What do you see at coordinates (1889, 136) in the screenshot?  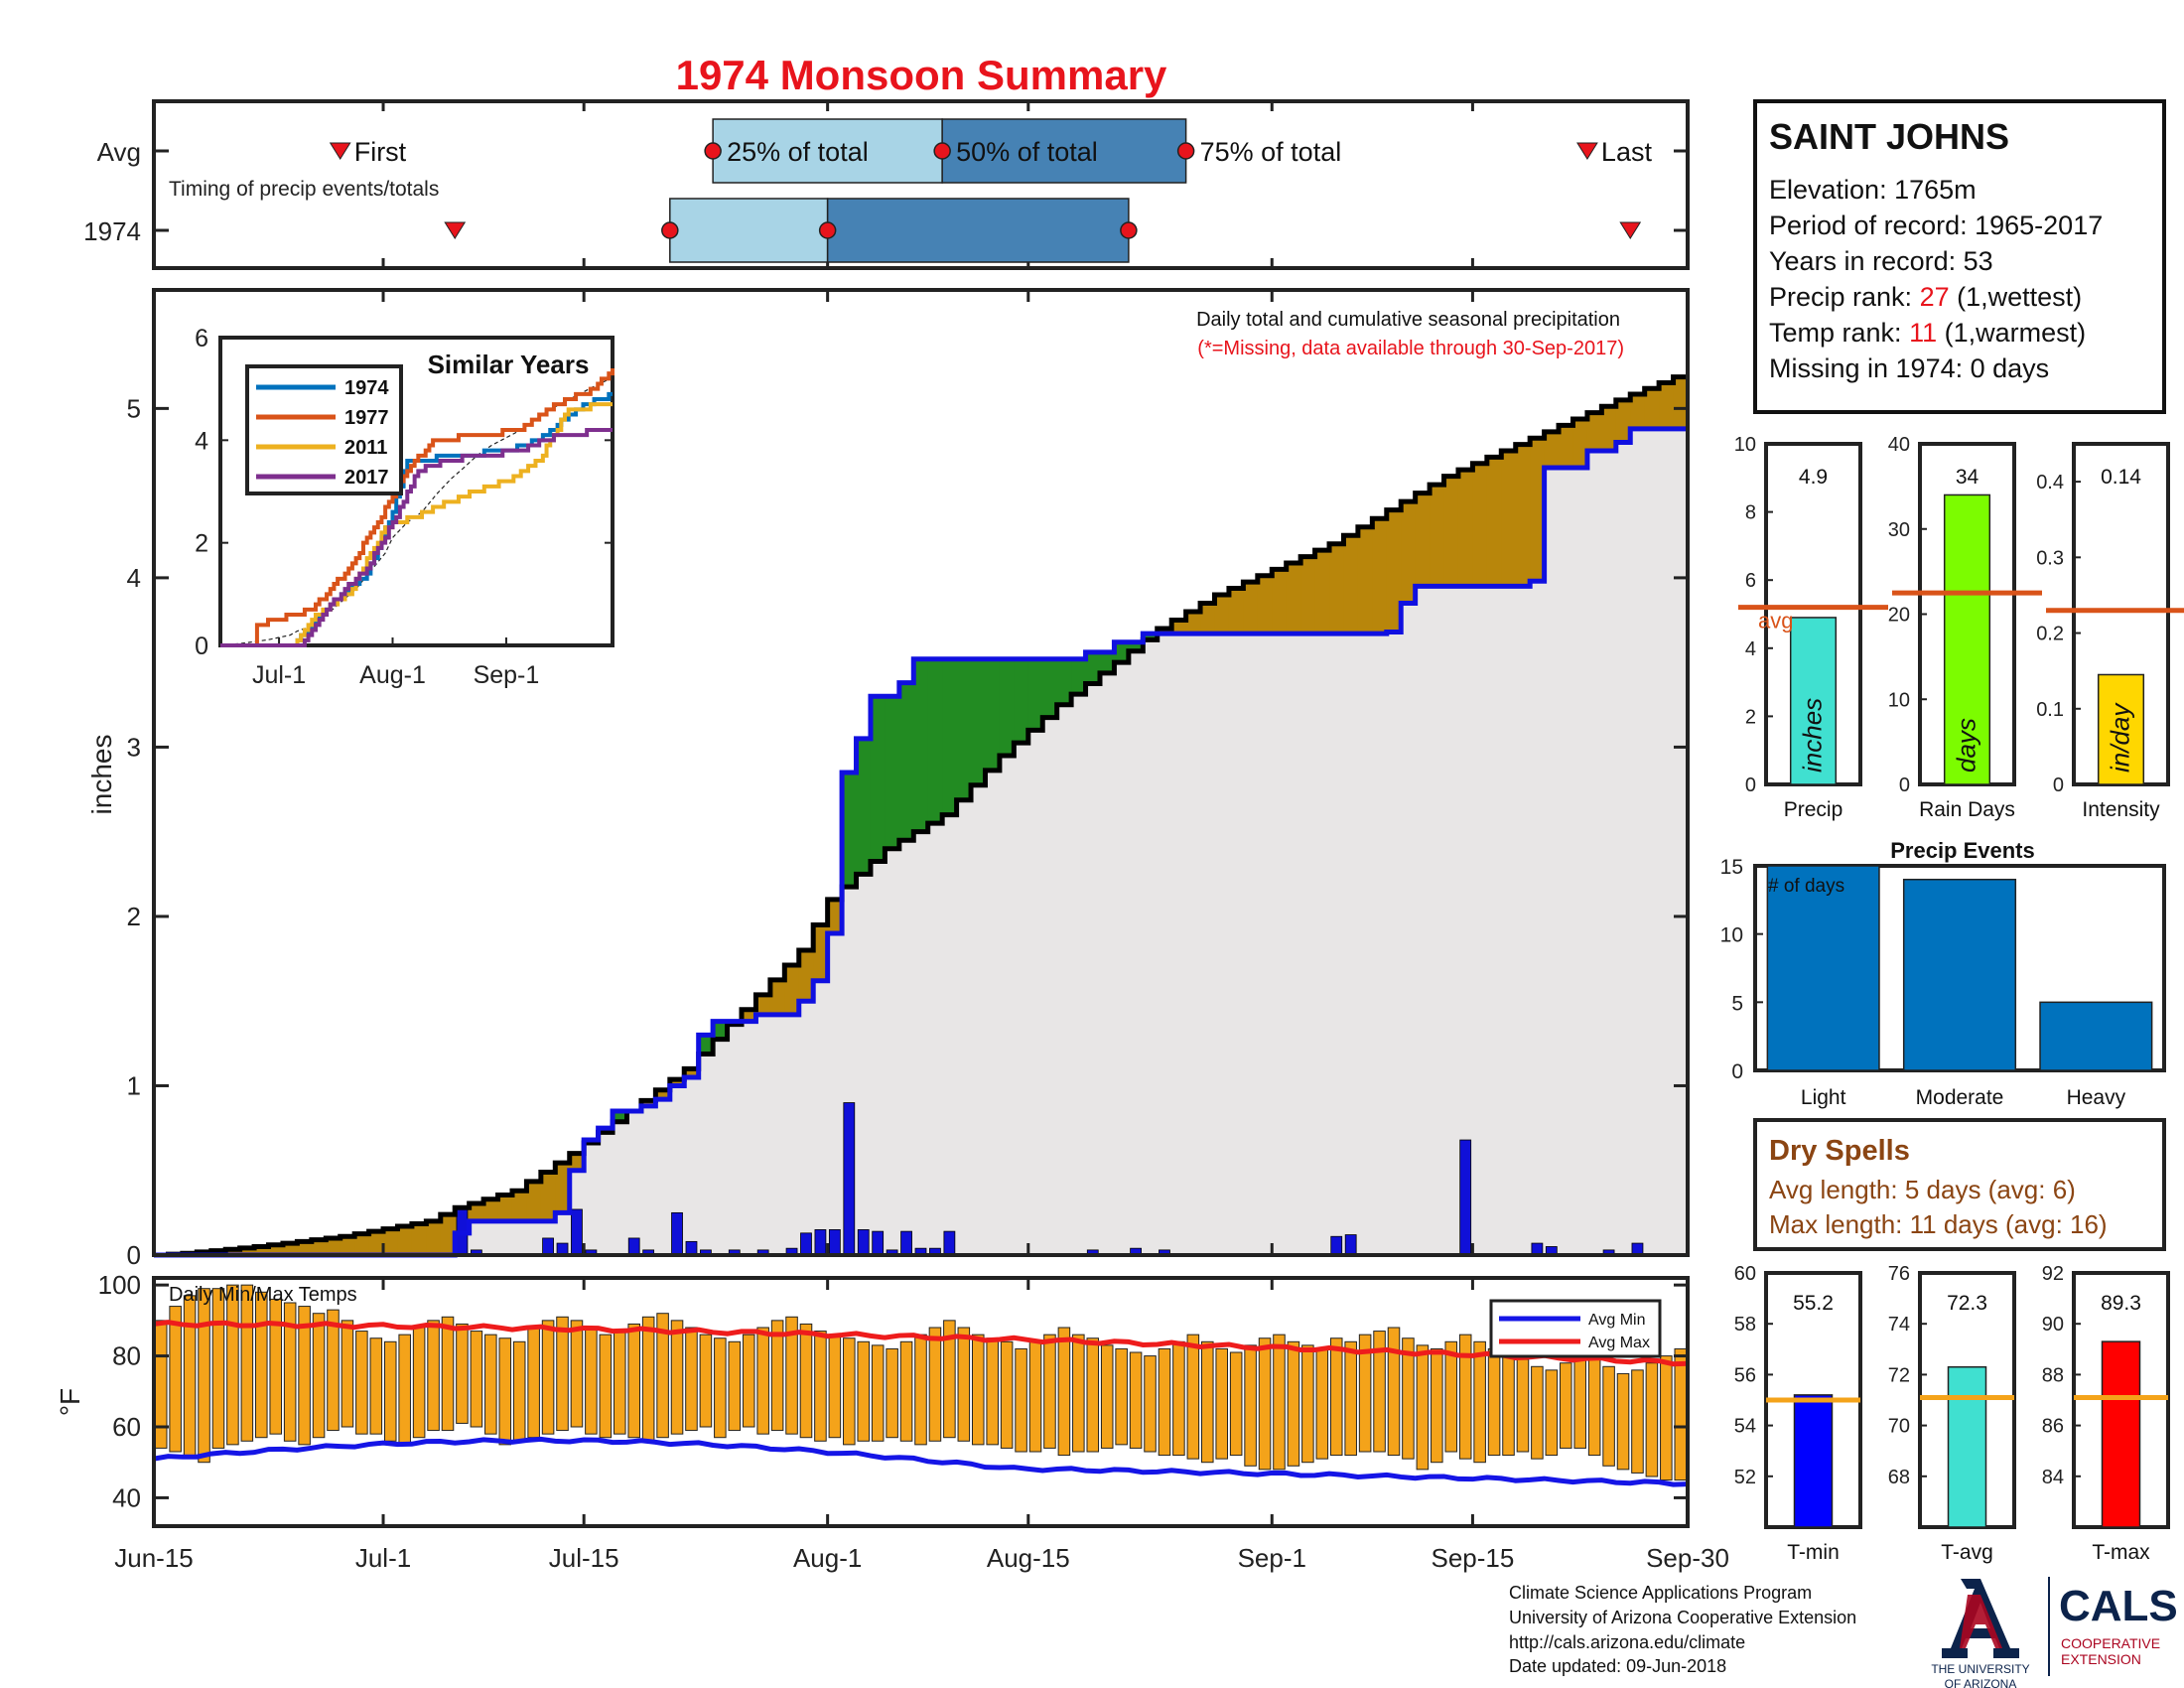 I see `station-name: SAINT JOHNS` at bounding box center [1889, 136].